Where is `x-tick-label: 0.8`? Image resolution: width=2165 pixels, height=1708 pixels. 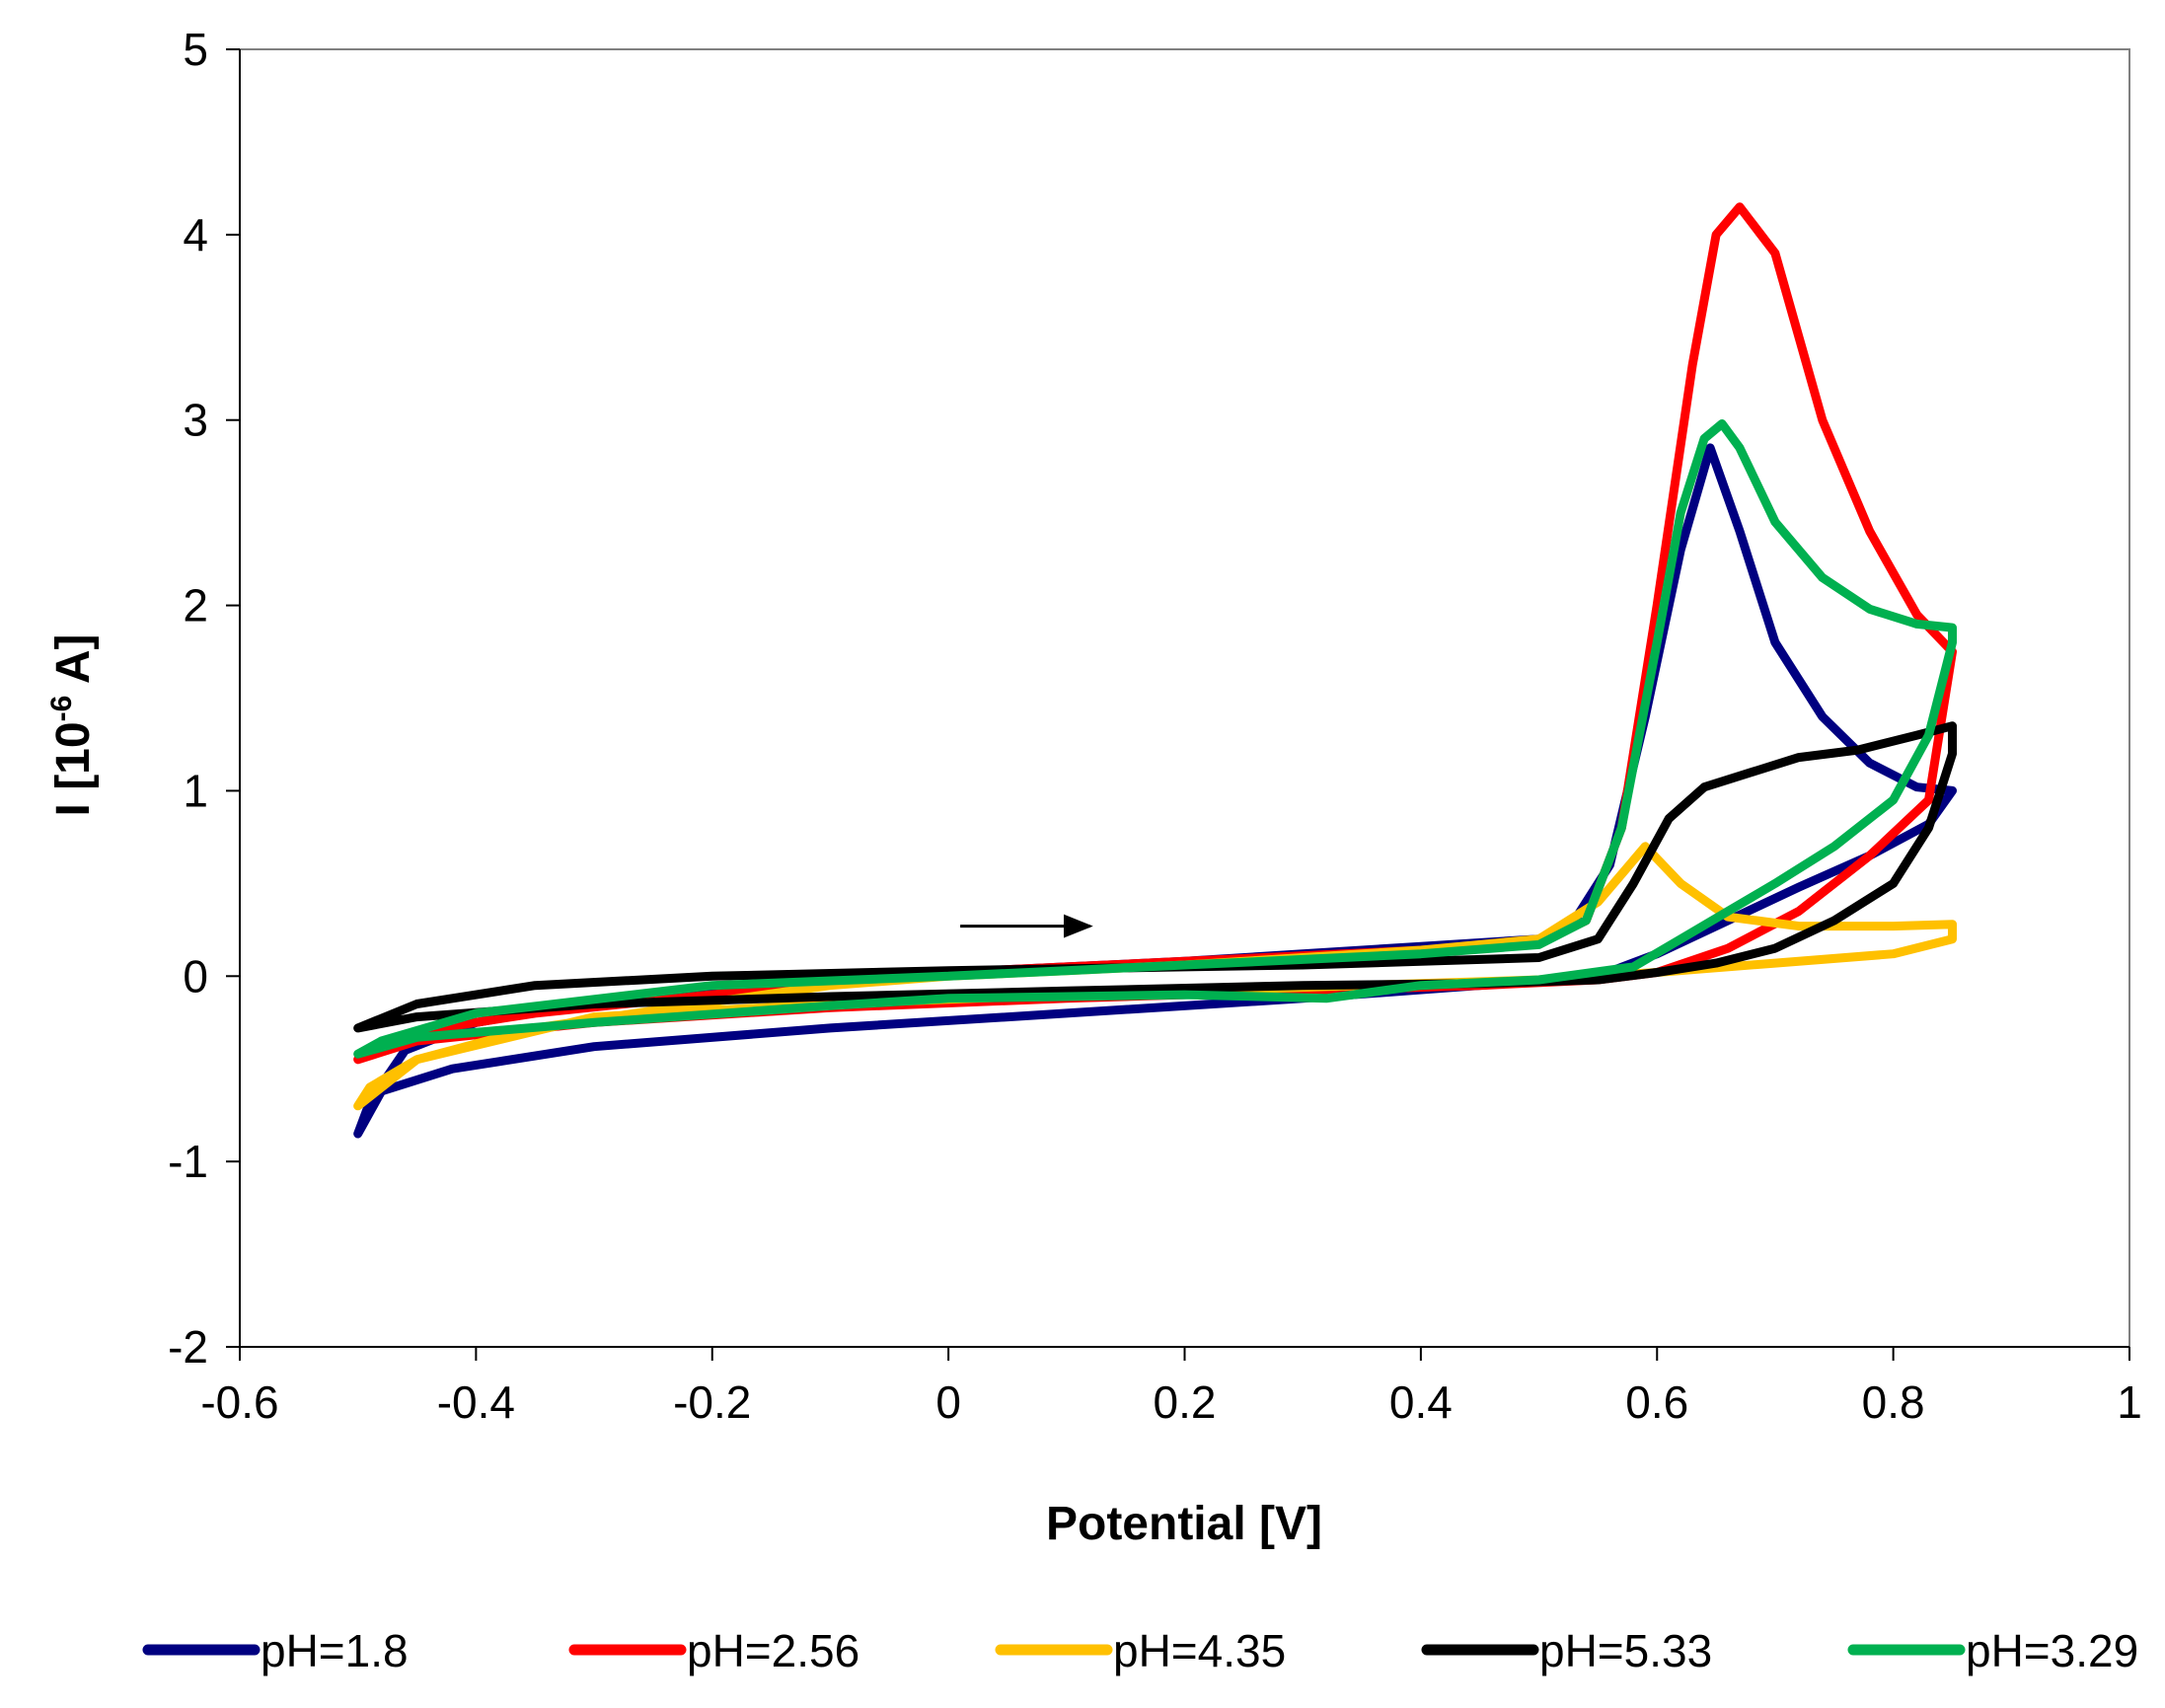 x-tick-label: 0.8 is located at coordinates (1893, 1402).